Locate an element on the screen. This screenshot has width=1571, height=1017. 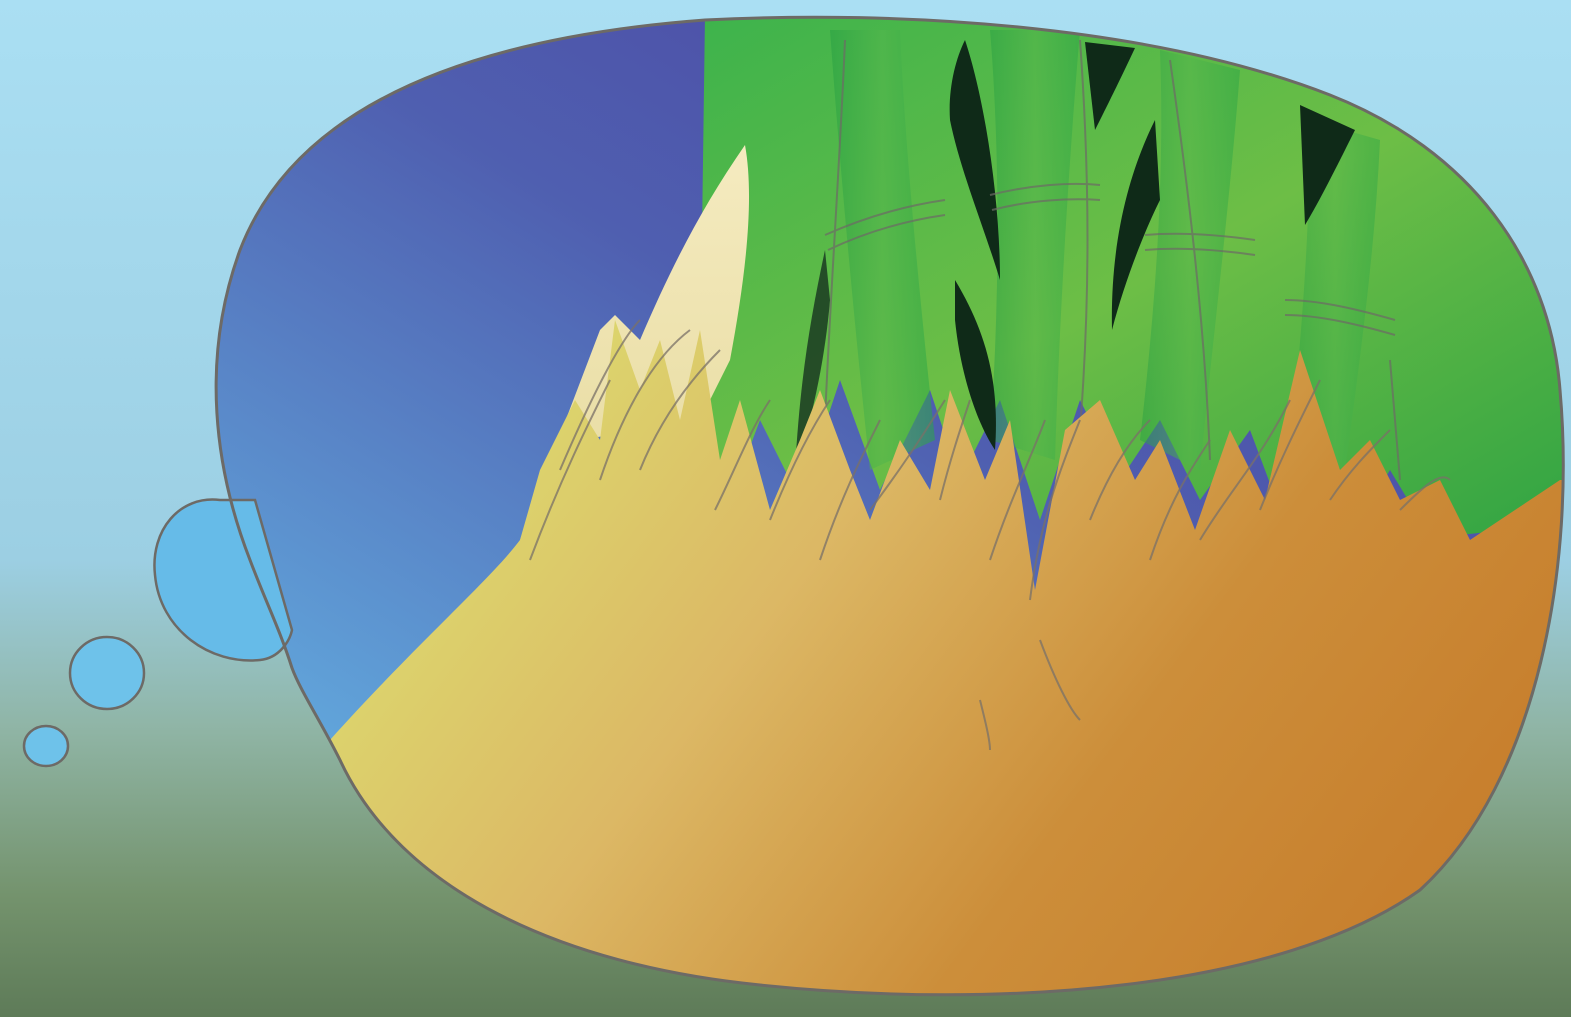
medium-thought-bubble is located at coordinates (107, 673).